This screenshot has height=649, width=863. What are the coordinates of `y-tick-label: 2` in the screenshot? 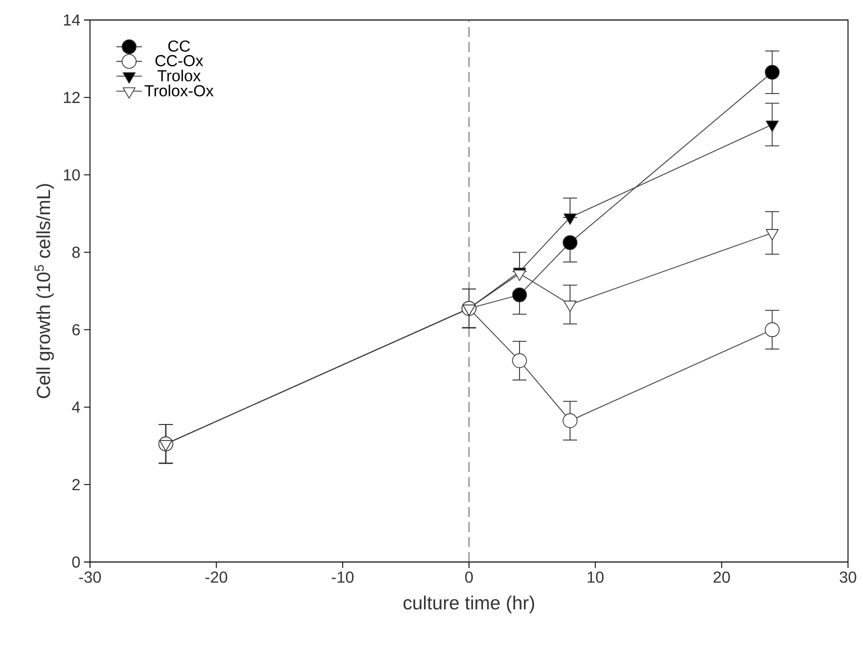 It's located at (76, 484).